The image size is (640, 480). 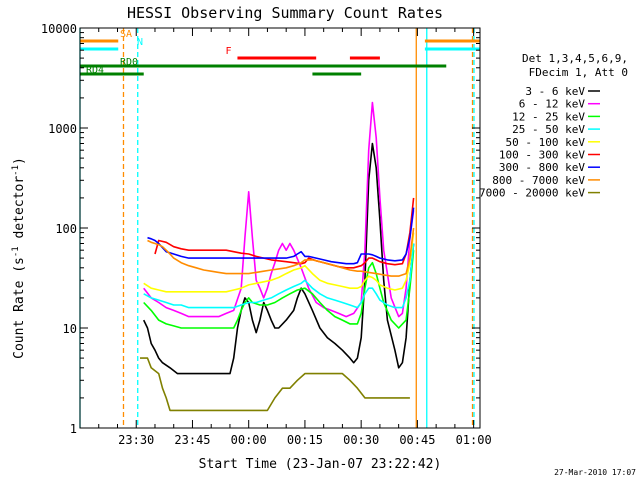 I want to click on legend-label-5: 100 - 300 keV, so click(x=542, y=155).